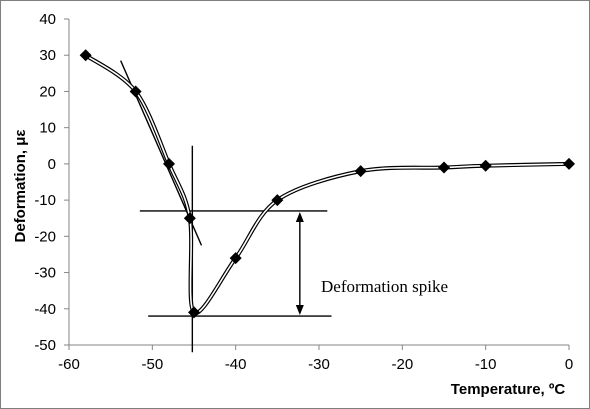 The image size is (590, 409). I want to click on y-tick-label: 10, so click(47, 128).